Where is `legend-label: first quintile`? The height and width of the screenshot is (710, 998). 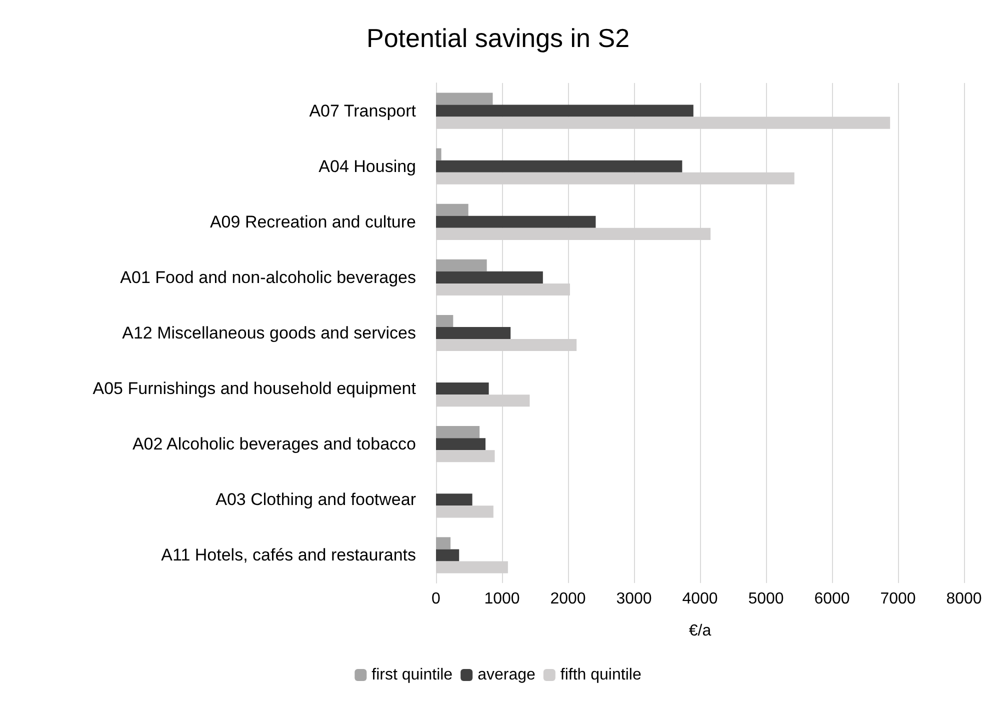
legend-label: first quintile is located at coordinates (412, 675).